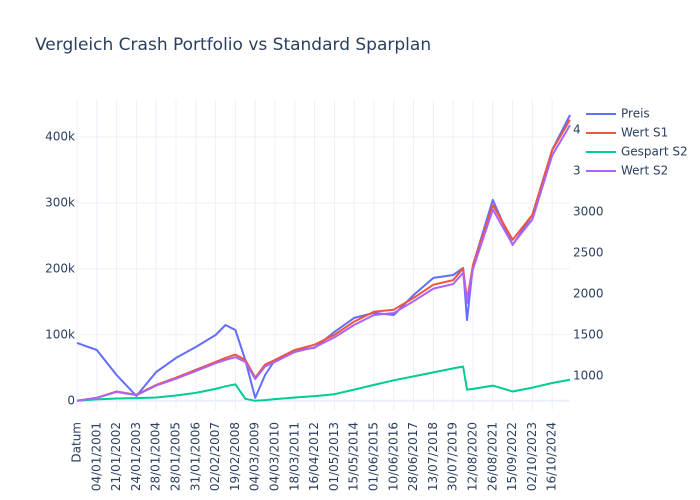  Describe the element at coordinates (235, 456) in the screenshot. I see `x-tick-label: 19/02/2008` at that location.